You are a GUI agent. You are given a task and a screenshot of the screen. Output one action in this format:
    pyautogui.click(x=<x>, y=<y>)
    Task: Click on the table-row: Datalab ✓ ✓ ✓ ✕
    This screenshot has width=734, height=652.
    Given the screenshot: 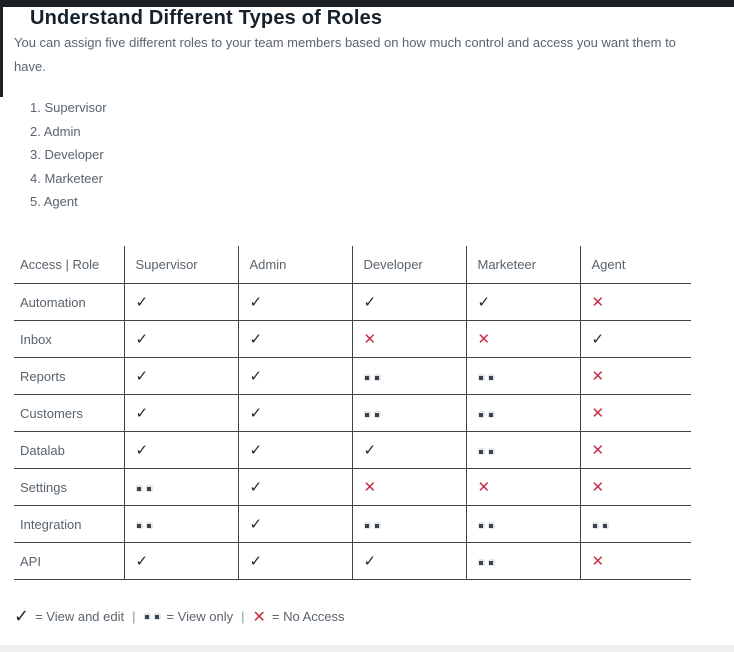 What is the action you would take?
    pyautogui.click(x=352, y=450)
    